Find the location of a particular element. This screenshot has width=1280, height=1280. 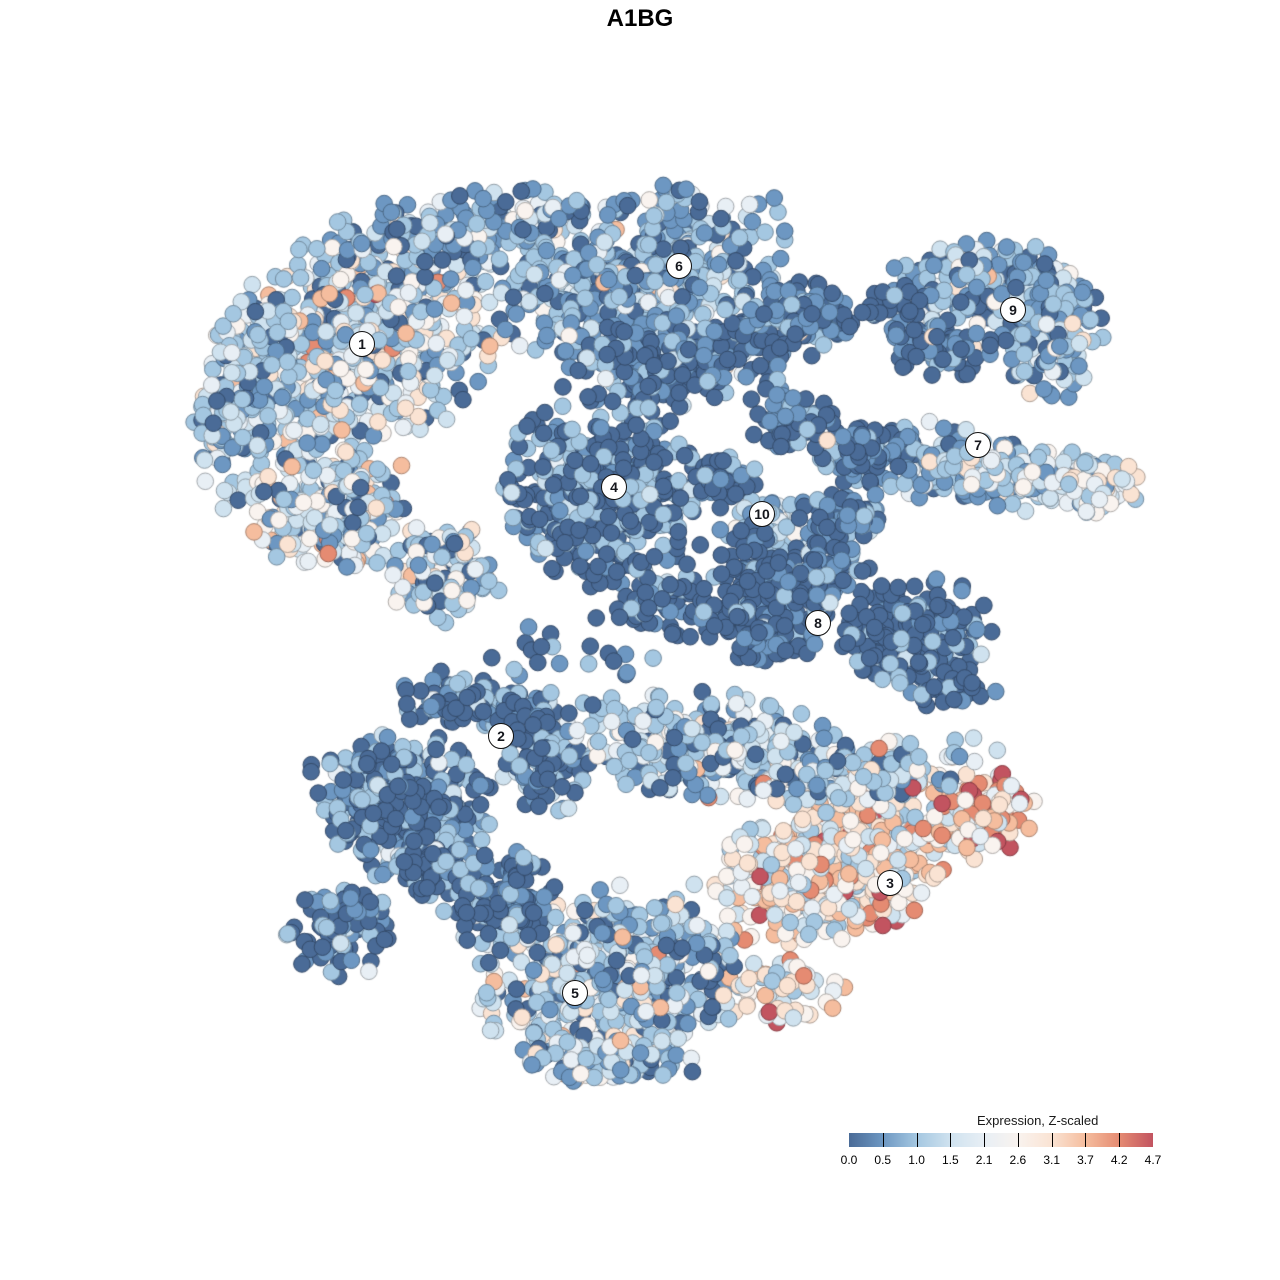

cluster-label-2: 2 is located at coordinates (501, 736).